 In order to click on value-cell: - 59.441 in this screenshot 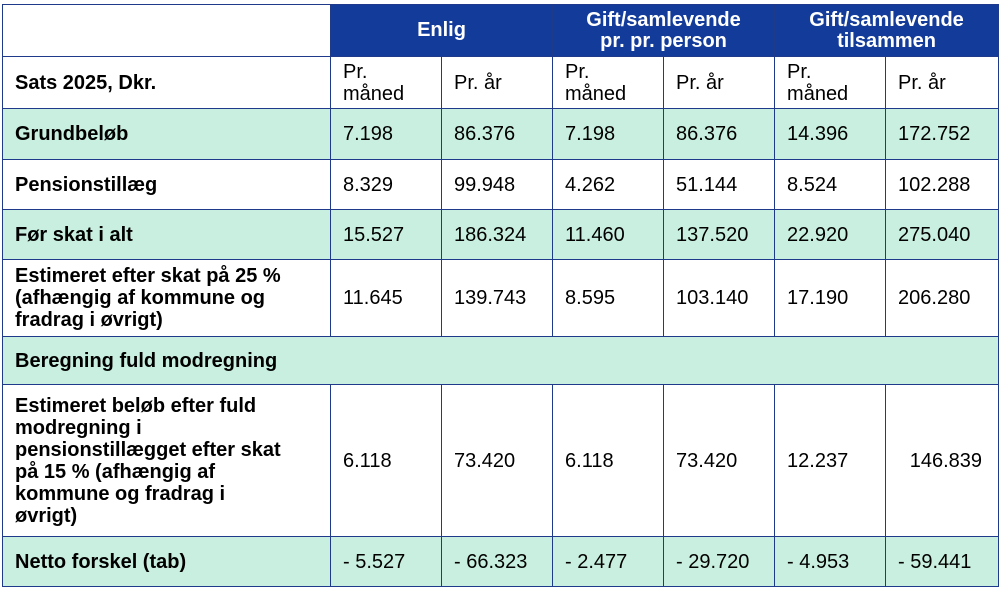, I will do `click(942, 561)`.